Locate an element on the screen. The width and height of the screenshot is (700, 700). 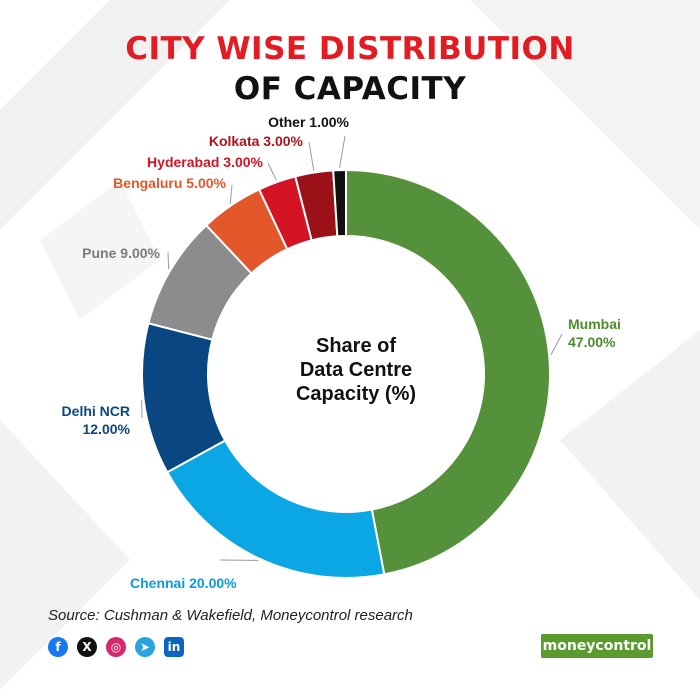
data-label-other: Other 1.00% is located at coordinates (308, 122).